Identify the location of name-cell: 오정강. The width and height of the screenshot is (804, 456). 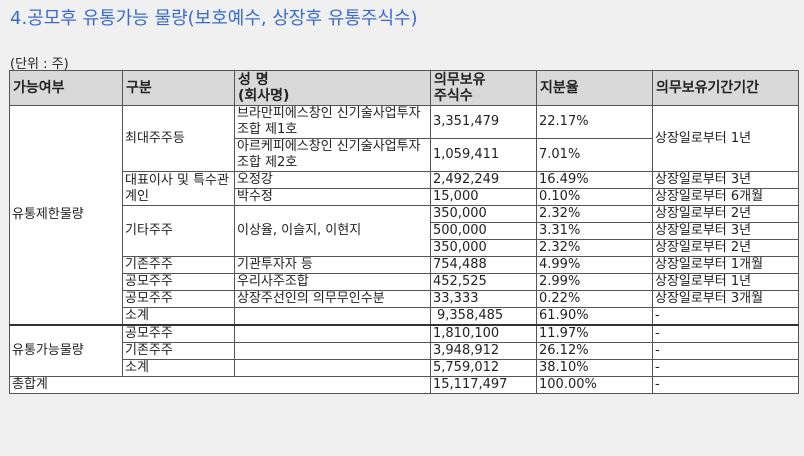
(332, 180).